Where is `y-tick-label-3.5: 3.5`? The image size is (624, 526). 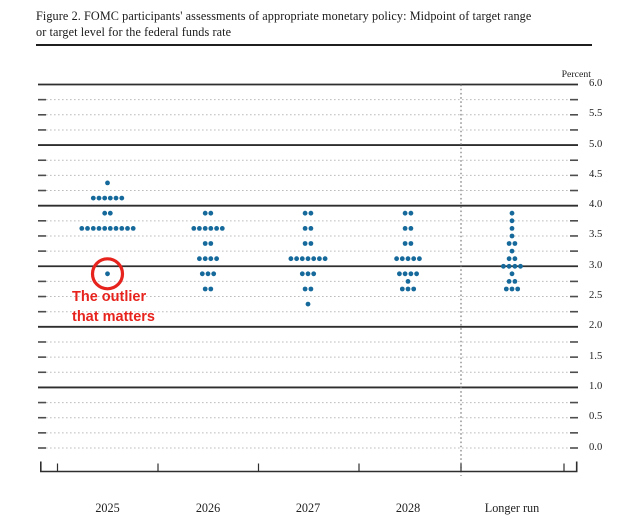 y-tick-label-3.5: 3.5 is located at coordinates (596, 235).